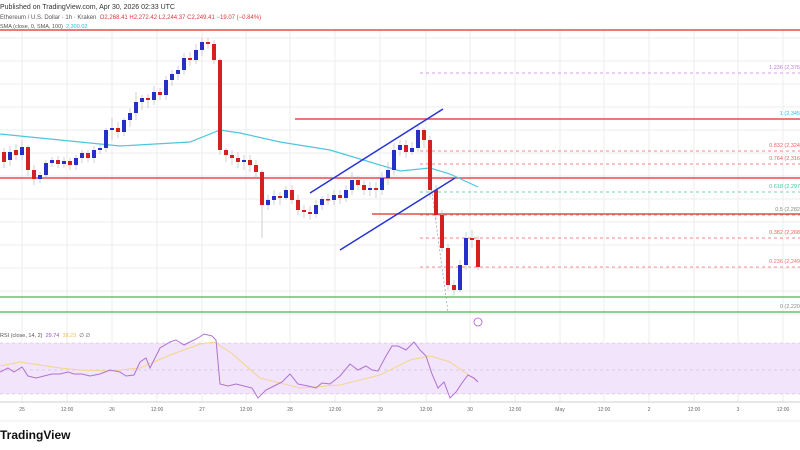 This screenshot has width=800, height=450. Describe the element at coordinates (69, 336) in the screenshot. I see `rsi-ma-value: 38.23` at that location.